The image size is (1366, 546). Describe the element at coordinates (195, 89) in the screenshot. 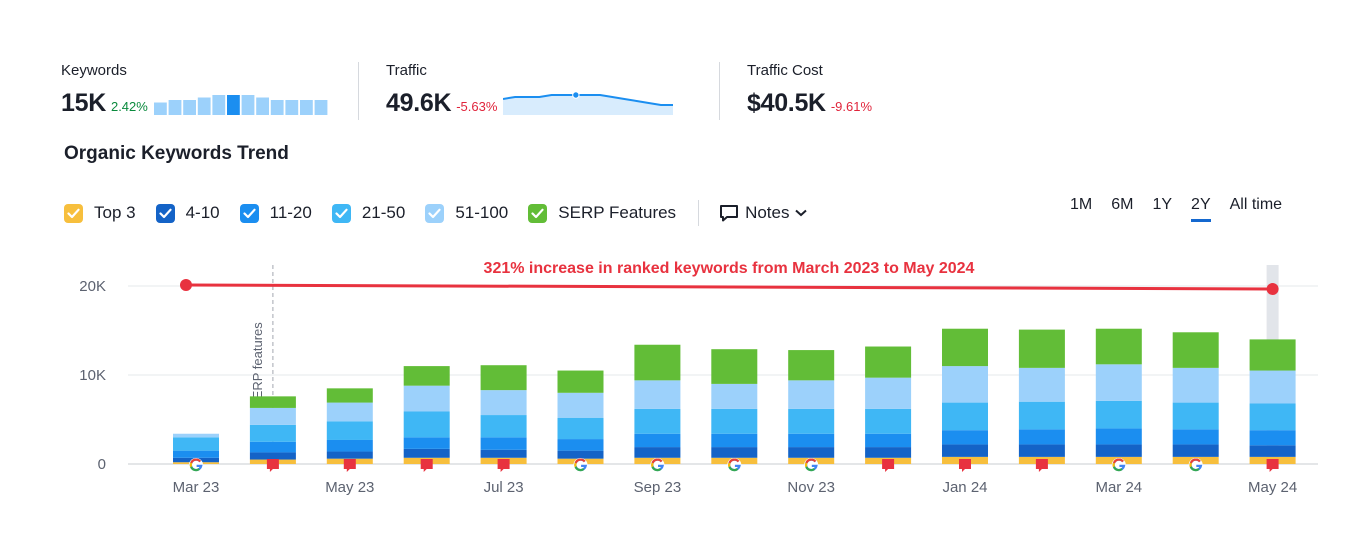

I see `keywords-metric: Keywords 15K 2.42%` at that location.